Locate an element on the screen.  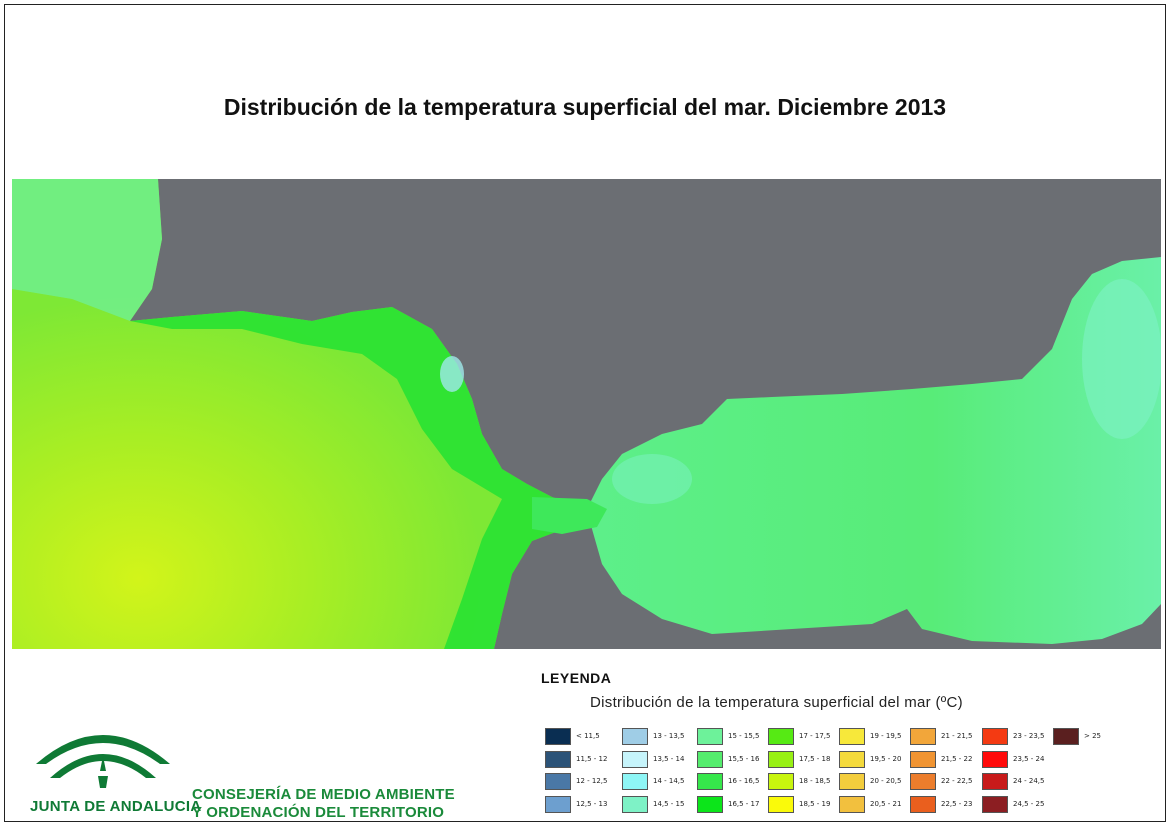
legend-label: 16,5 - 17 is located at coordinates (744, 804).